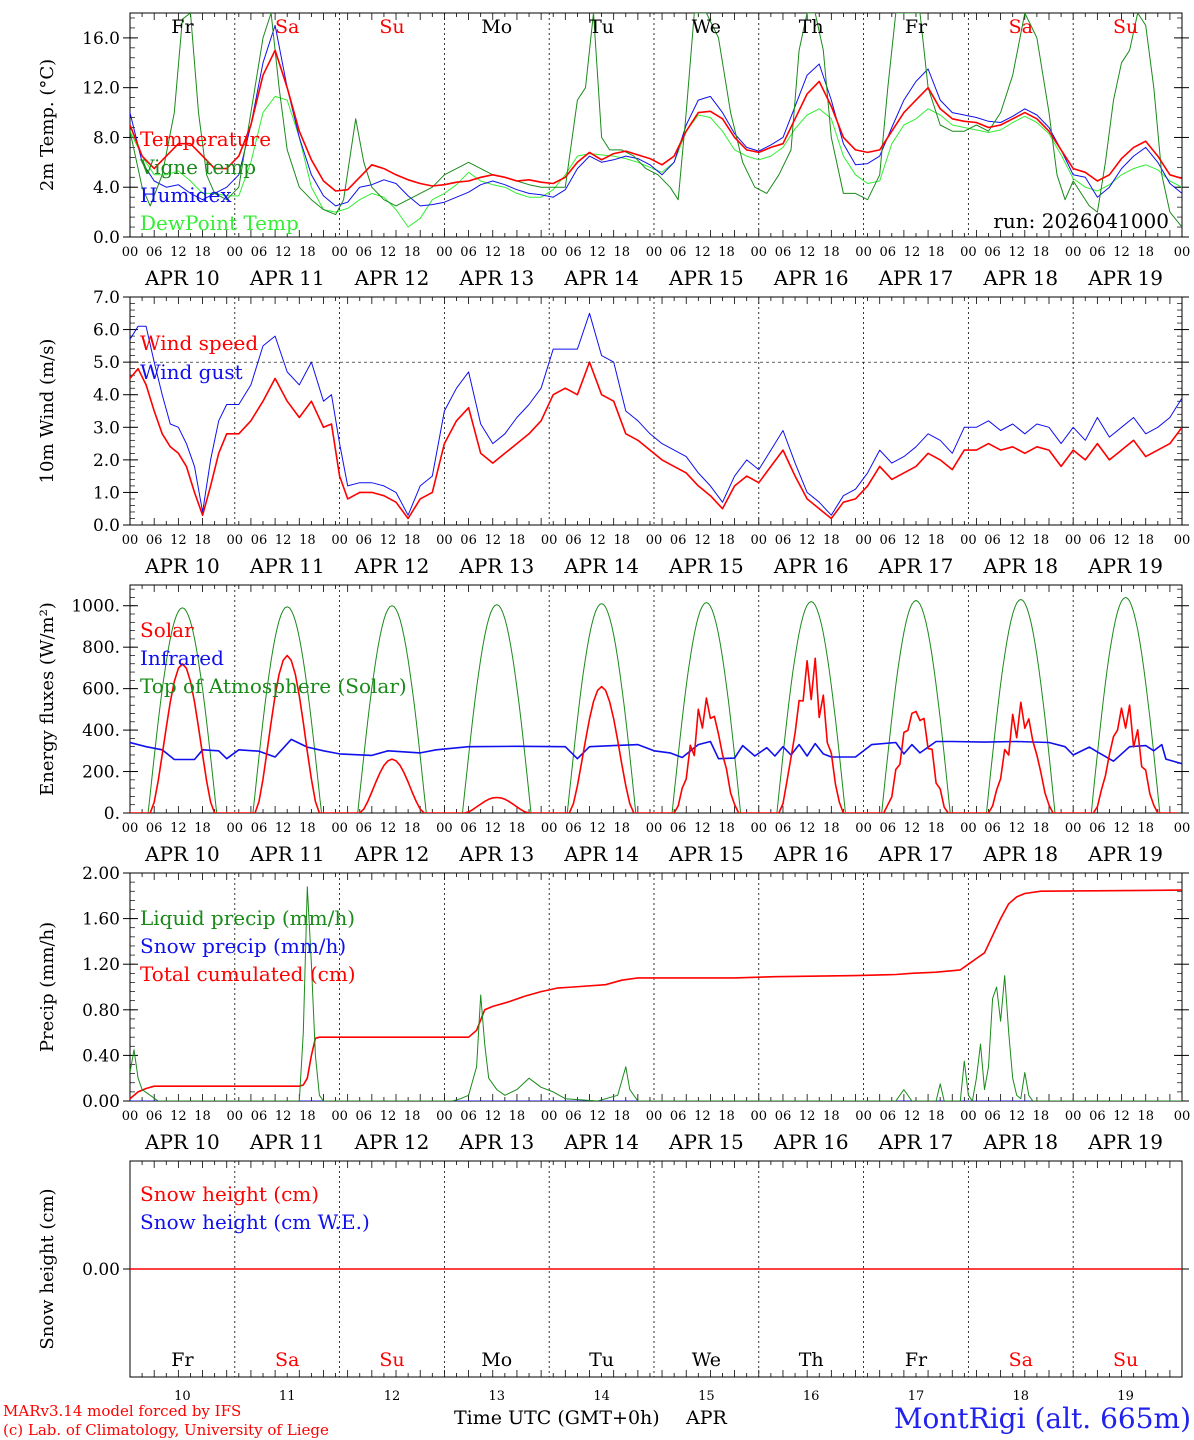 The height and width of the screenshot is (1440, 1194). Describe the element at coordinates (101, 1011) in the screenshot. I see `precip-ytick-label: 0.80` at that location.